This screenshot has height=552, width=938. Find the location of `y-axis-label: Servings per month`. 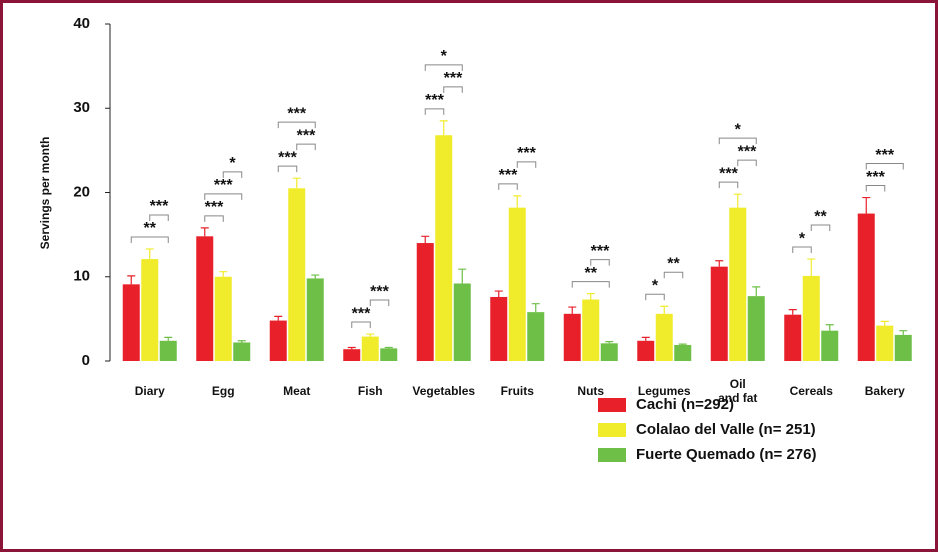

y-axis-label: Servings per month is located at coordinates (45, 193).